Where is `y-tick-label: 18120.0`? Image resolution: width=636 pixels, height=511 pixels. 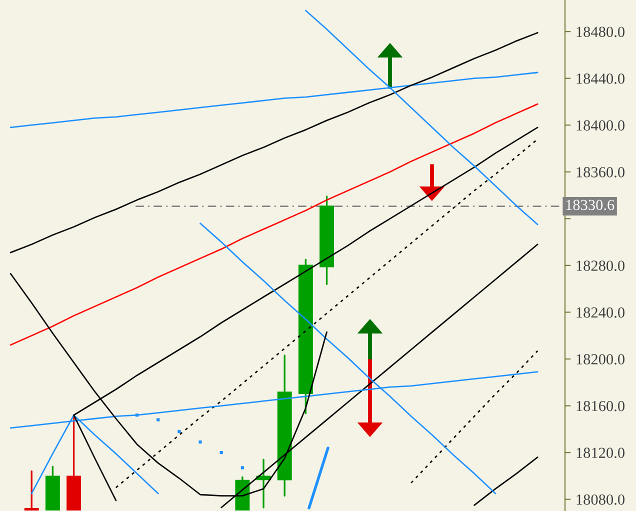
y-tick-label: 18120.0 is located at coordinates (600, 453).